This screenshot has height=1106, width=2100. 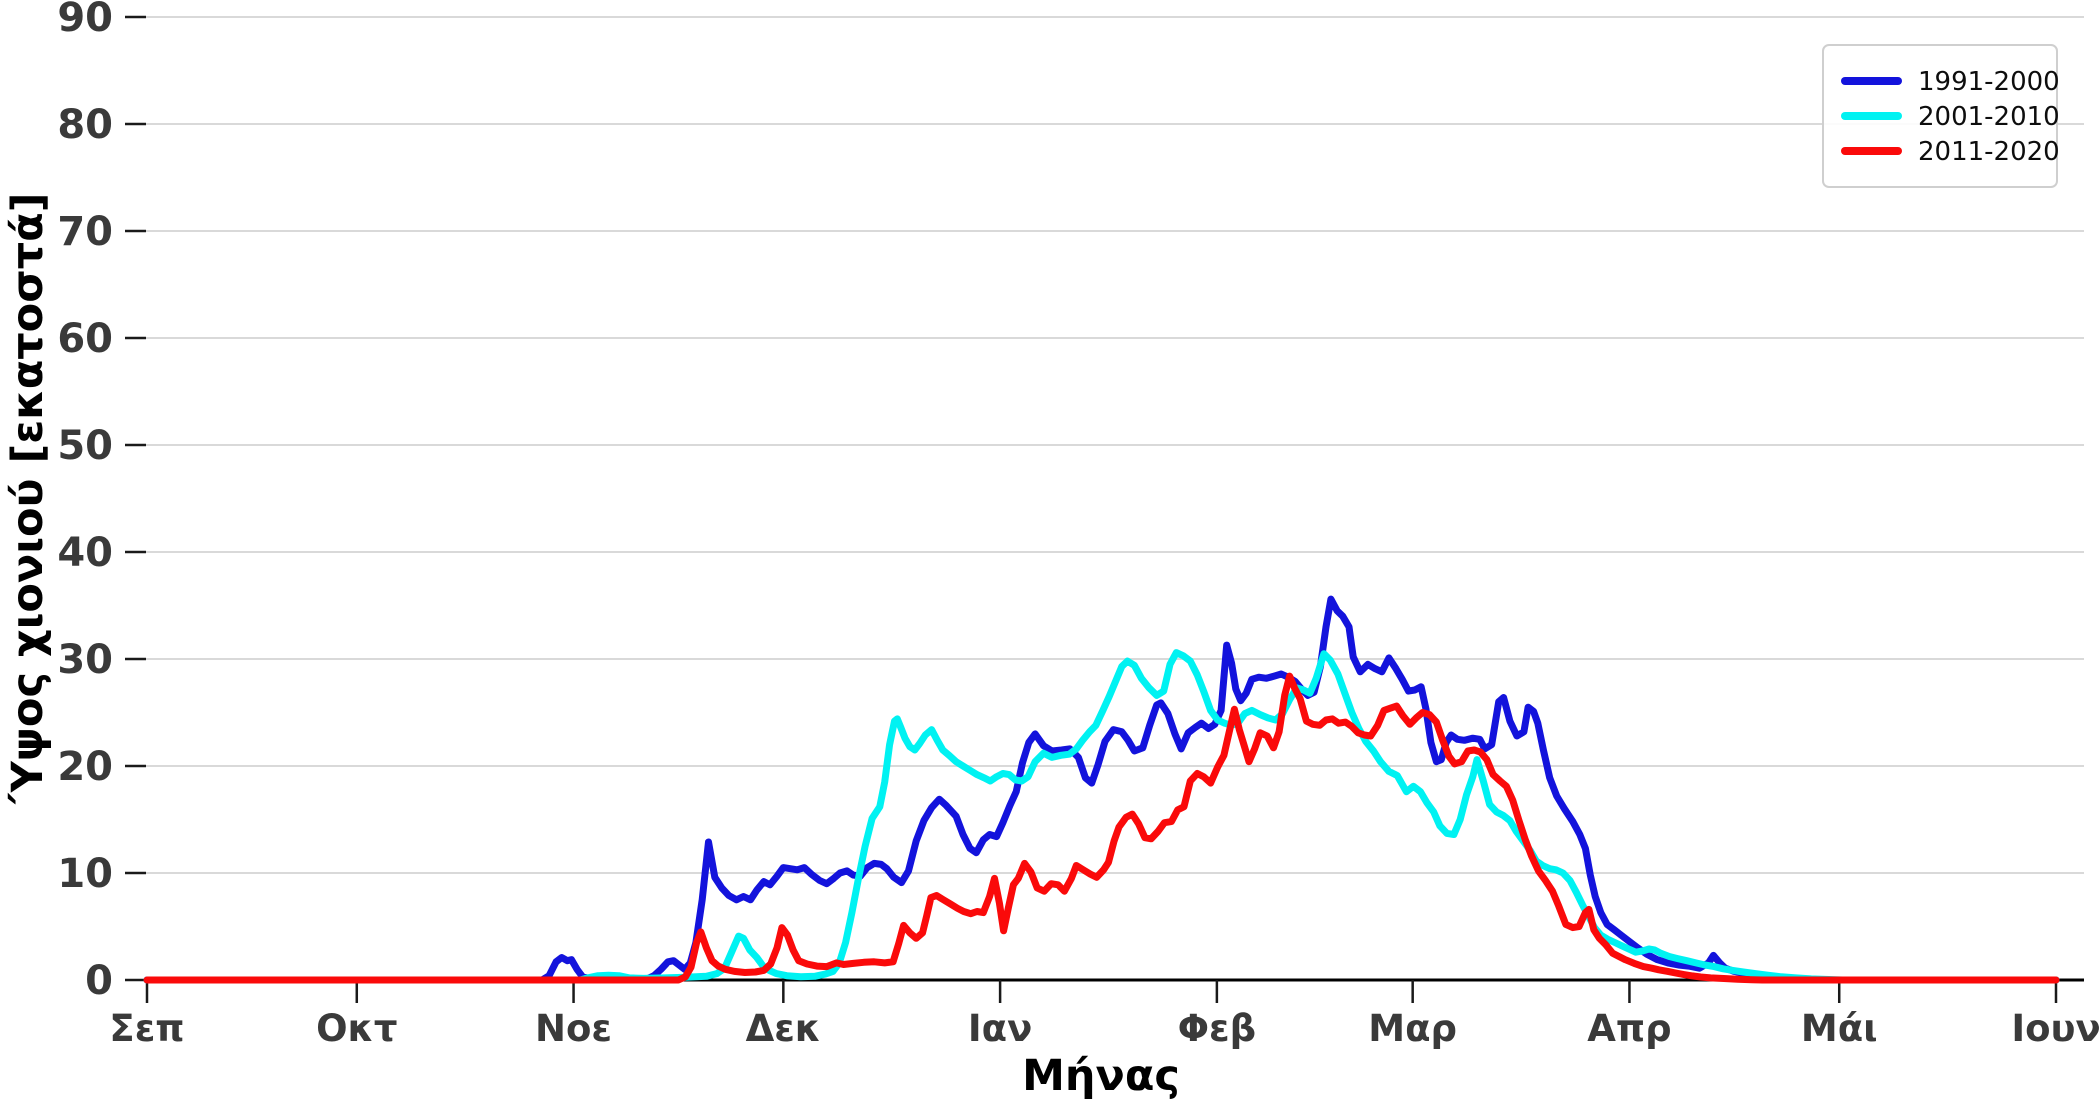 I want to click on y-tick-label-10: 10, so click(x=85, y=874).